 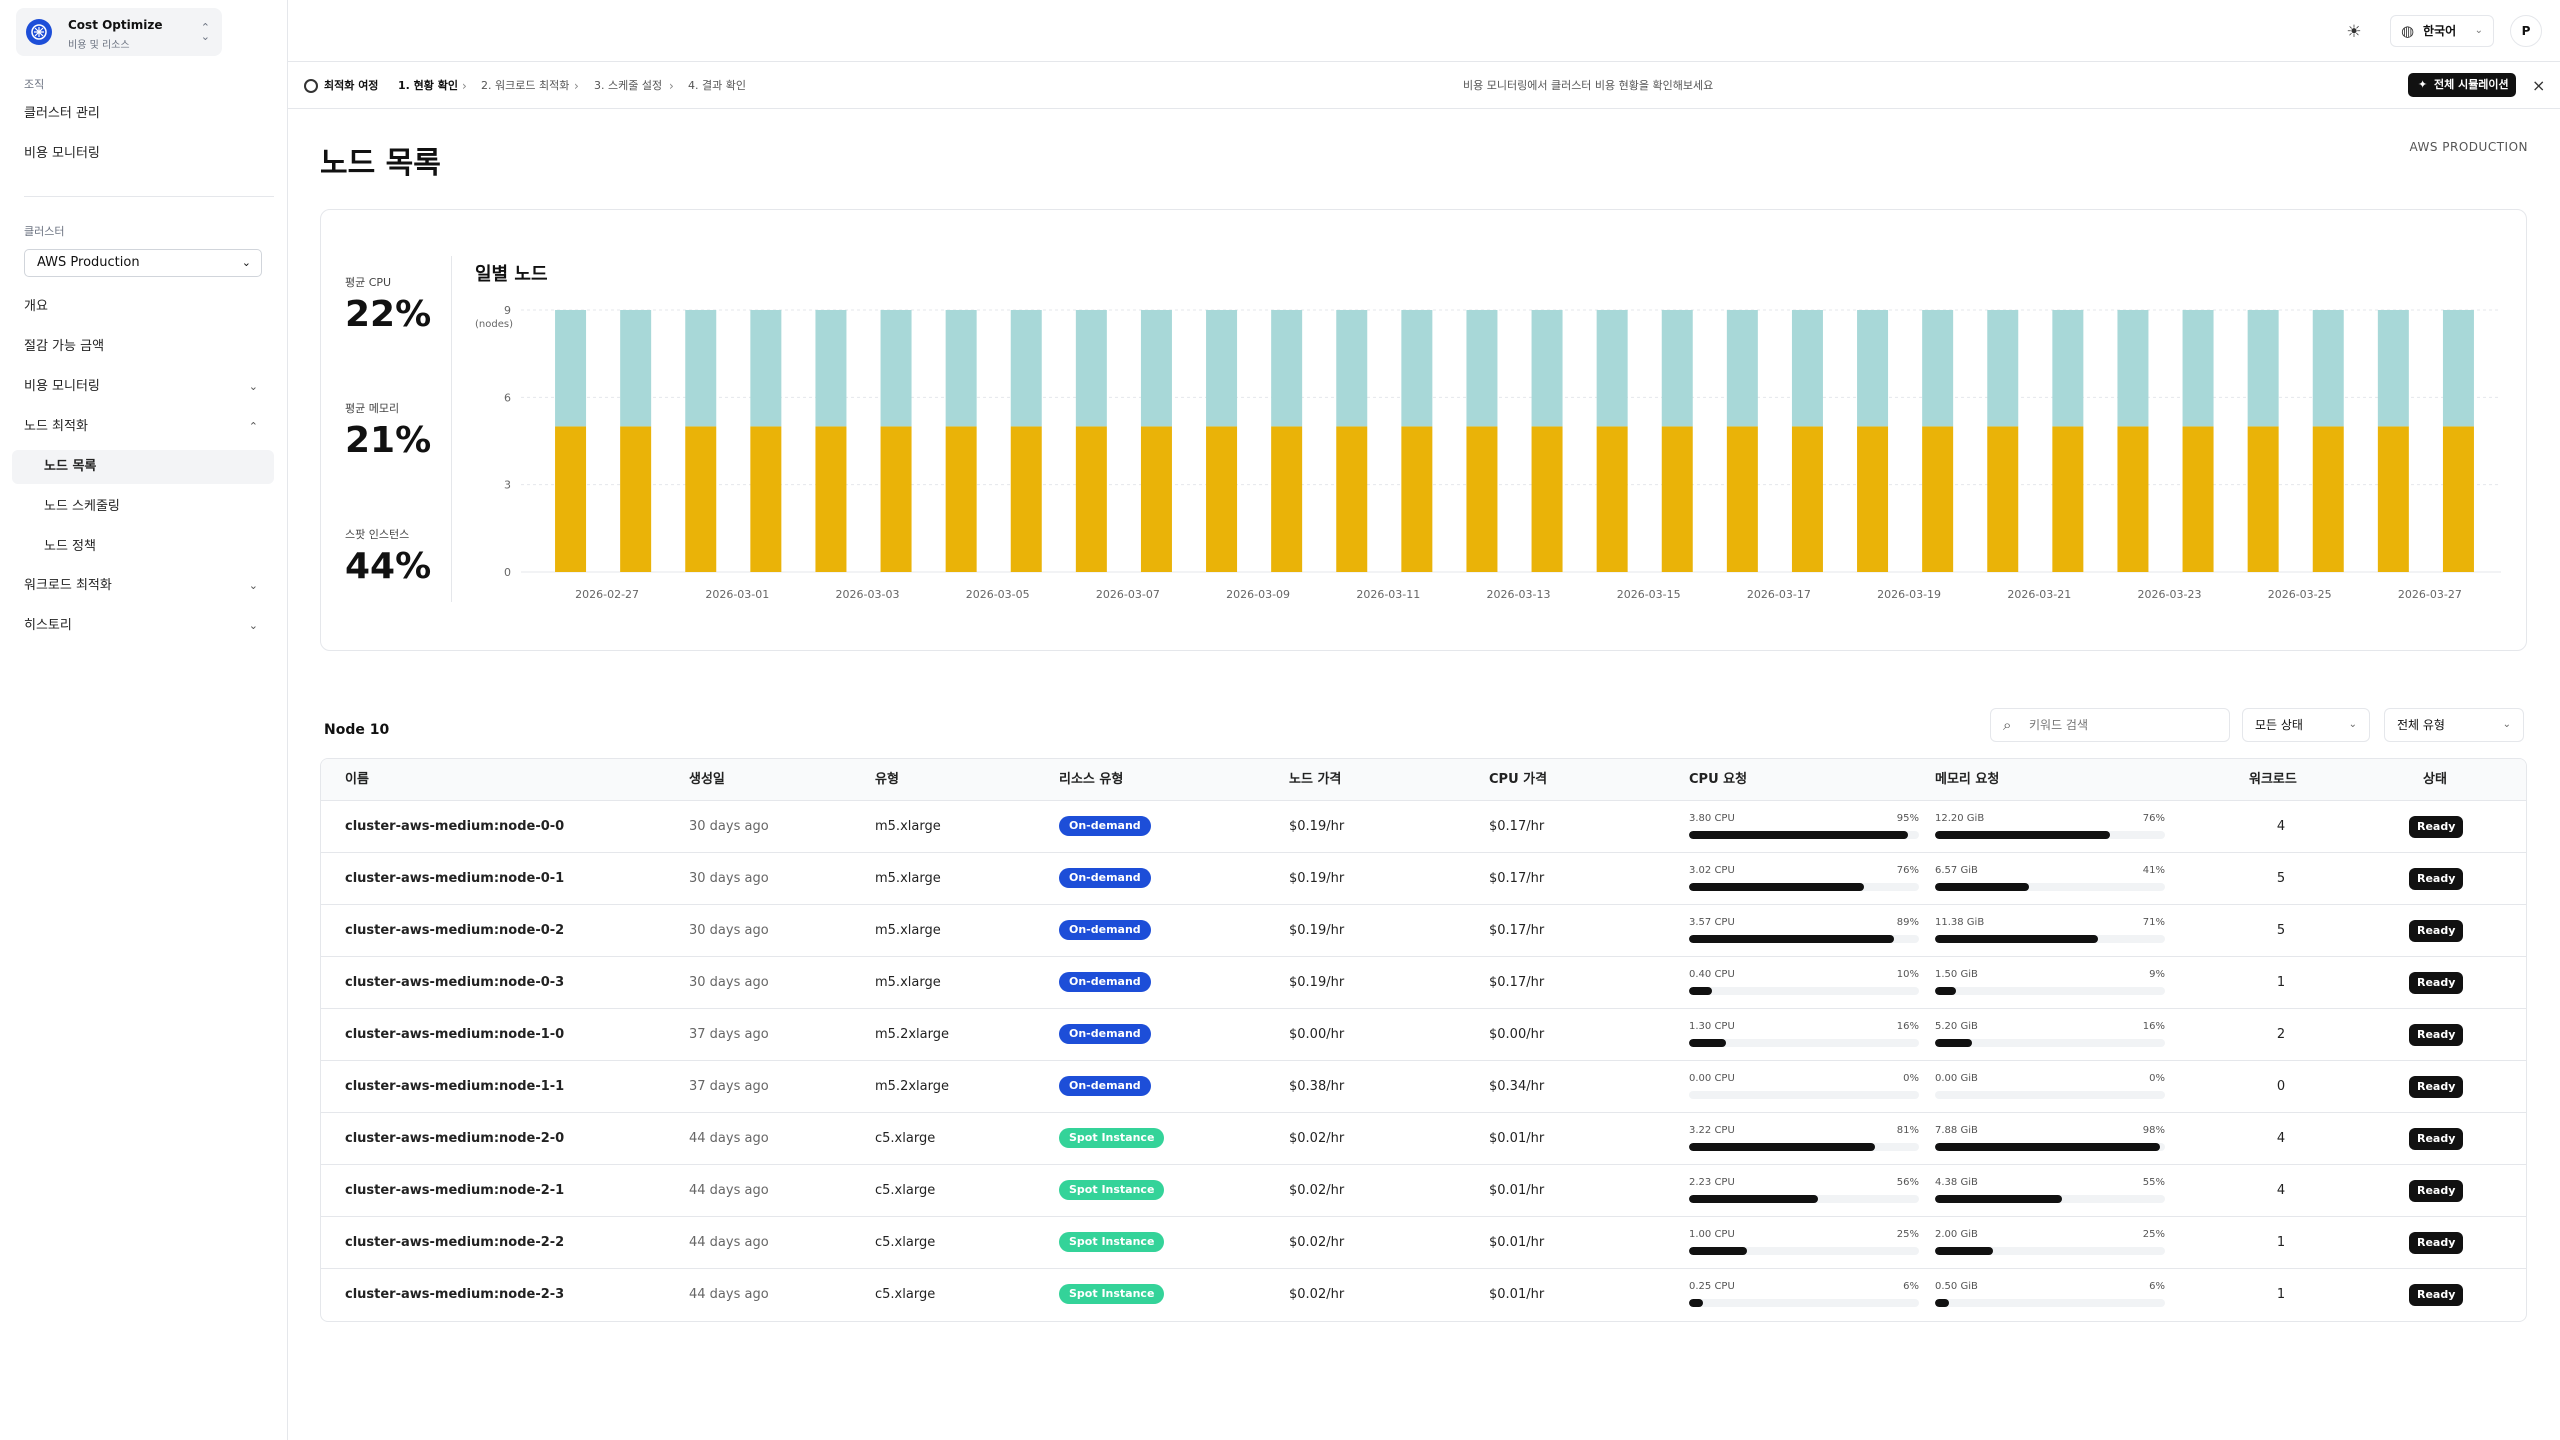 I want to click on status-filter-dropdown: 모든 상태 ⌄, so click(x=2306, y=725).